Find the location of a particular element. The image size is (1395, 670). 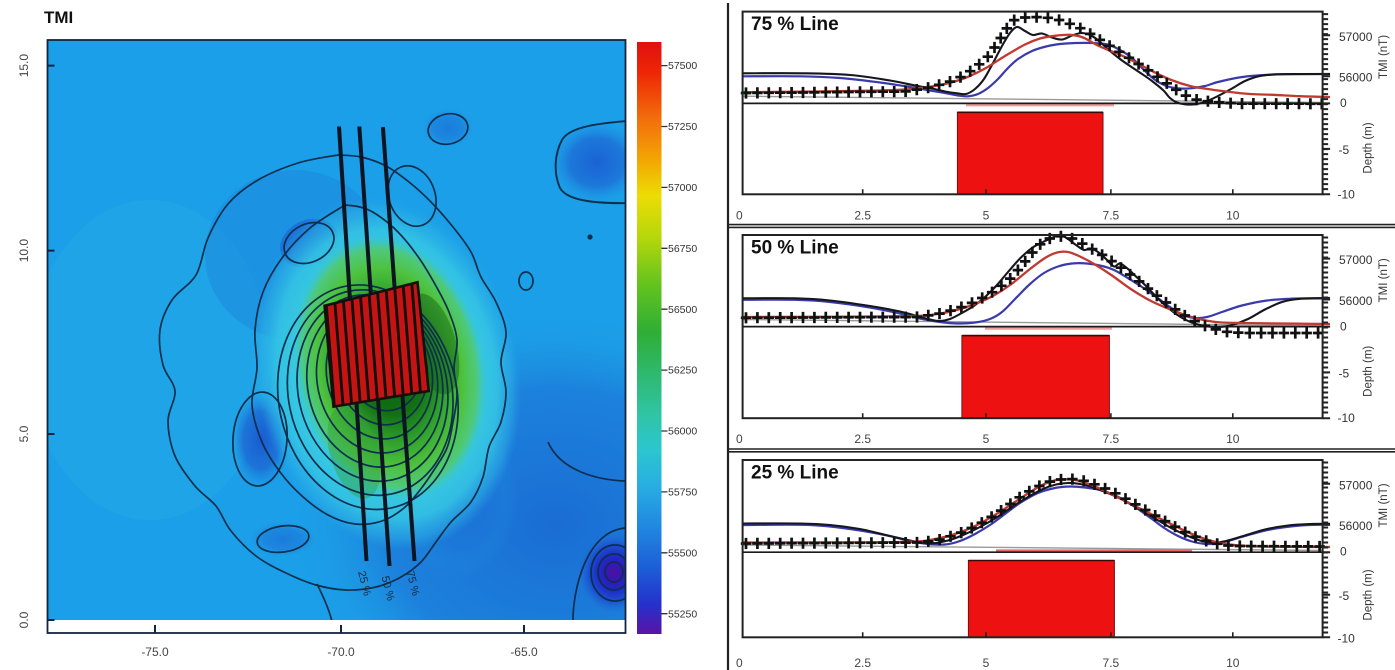

svg-text: 55250 is located at coordinates (682, 614).